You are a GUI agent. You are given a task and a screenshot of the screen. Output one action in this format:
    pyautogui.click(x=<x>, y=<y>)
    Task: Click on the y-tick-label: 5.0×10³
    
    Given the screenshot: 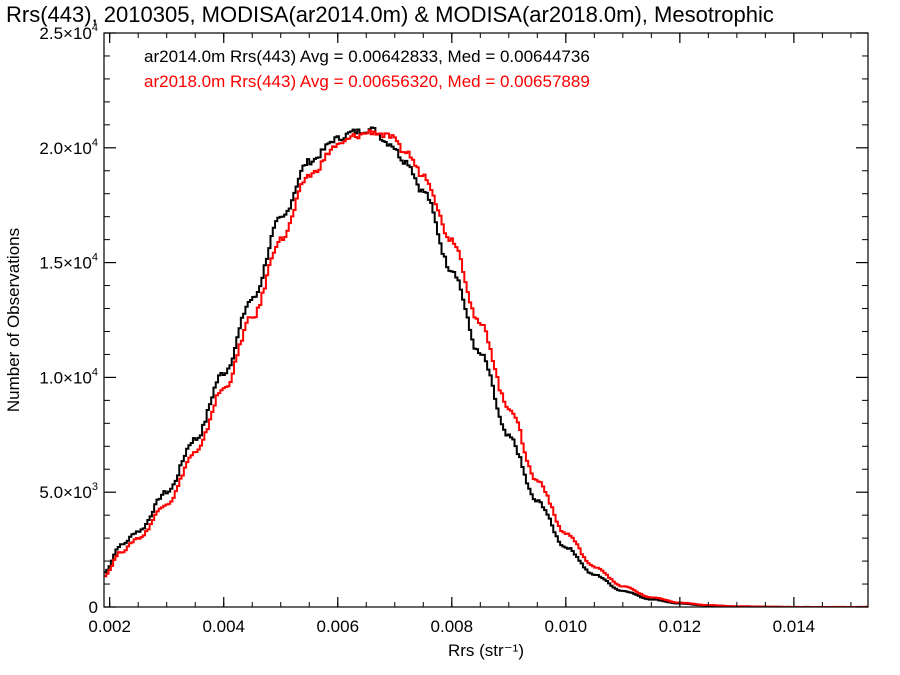 What is the action you would take?
    pyautogui.click(x=68, y=491)
    